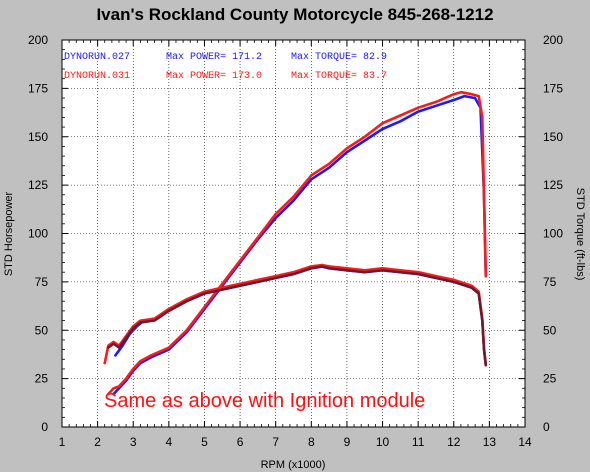  I want to click on x-tick-label: 7, so click(275, 442).